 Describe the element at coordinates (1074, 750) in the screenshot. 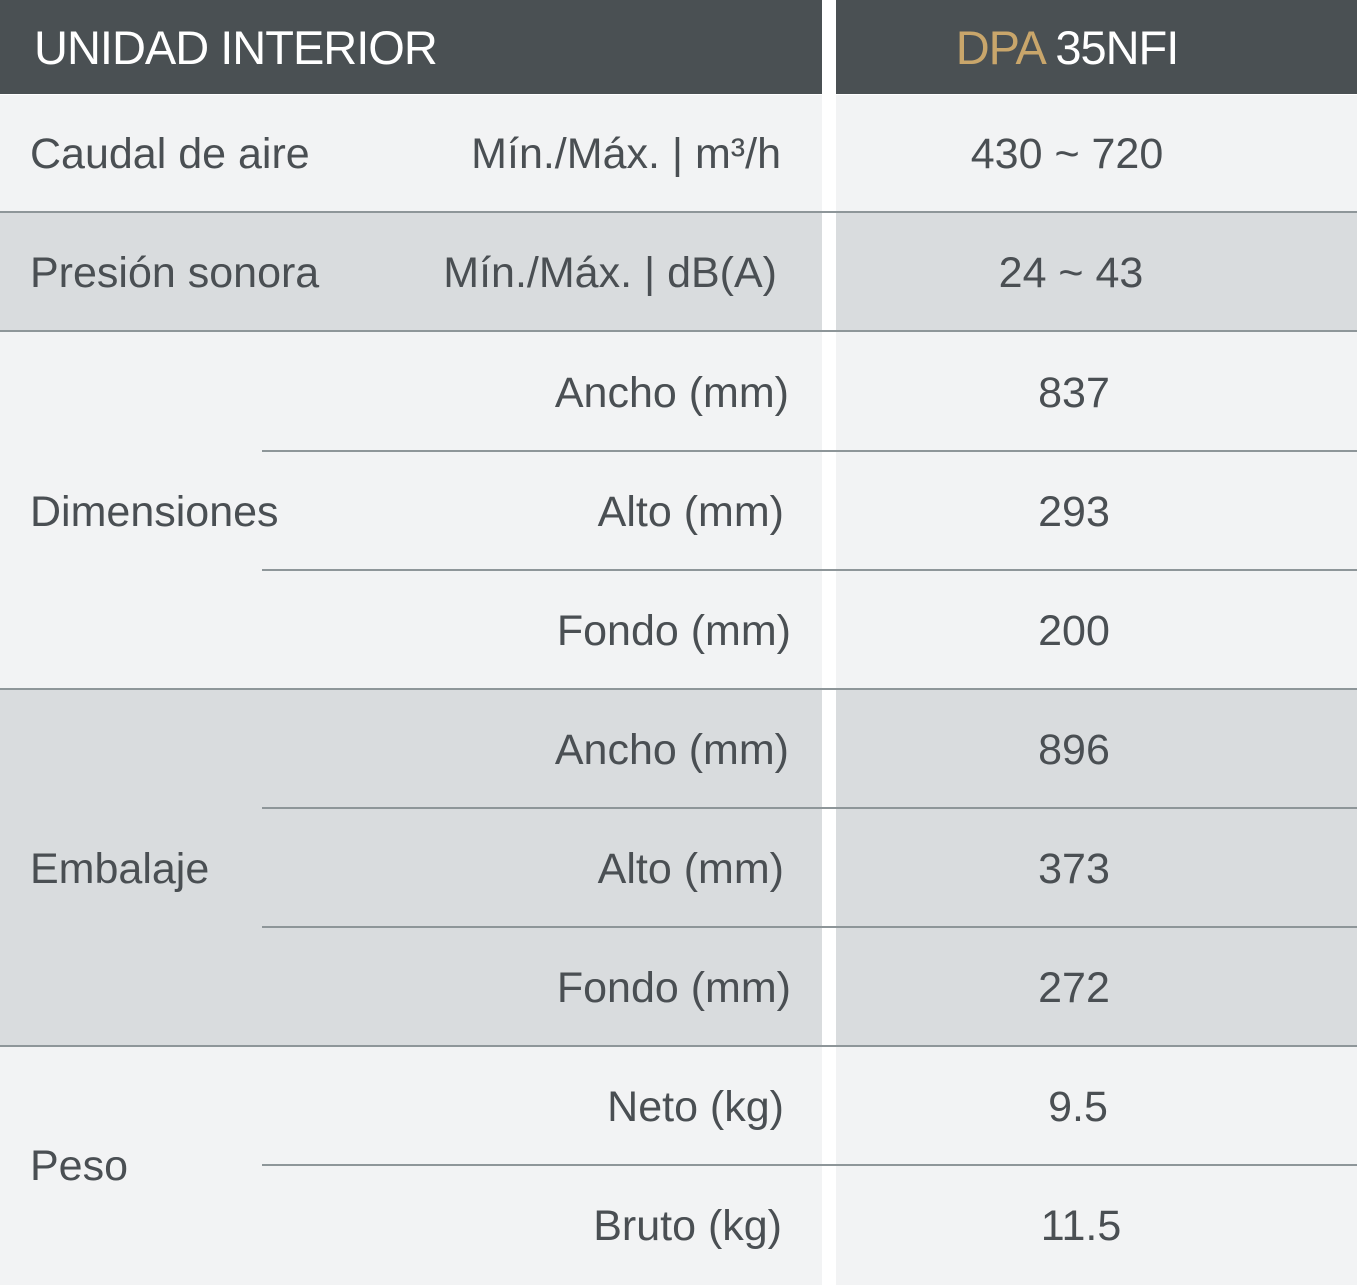

I see `embalaje-ancho-value: 896` at that location.